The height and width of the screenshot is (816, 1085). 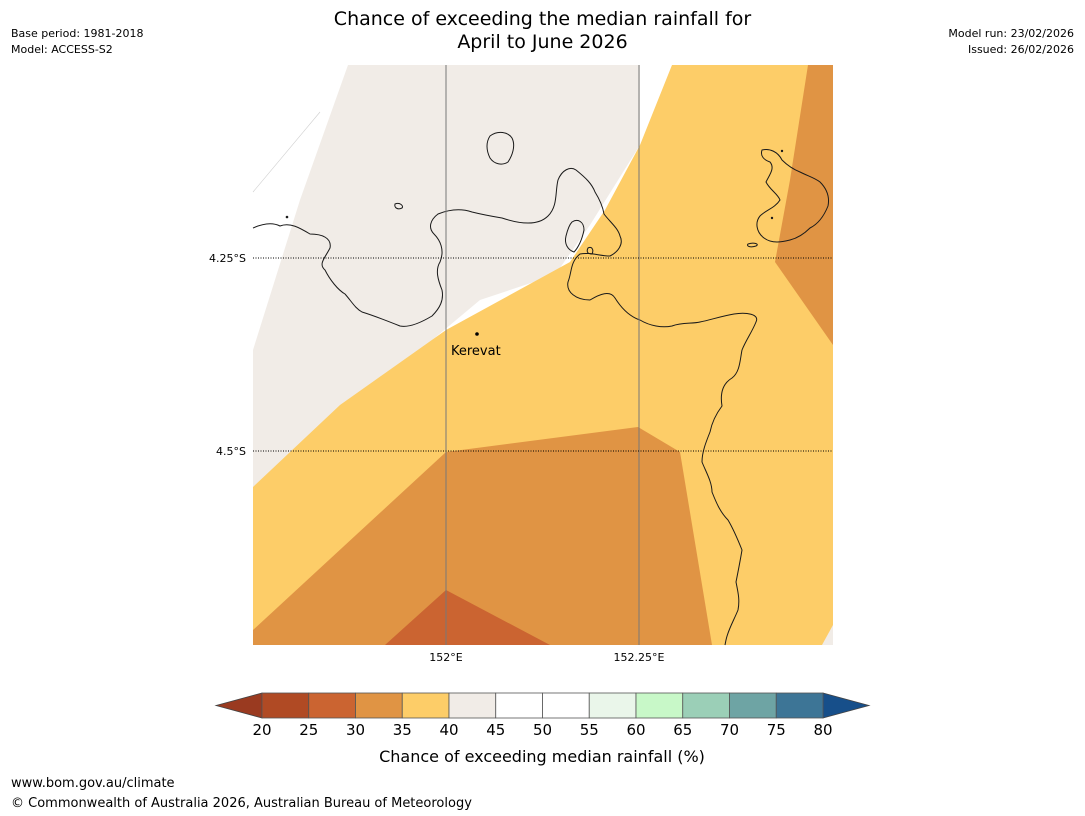 I want to click on island-watom, so click(x=575, y=236).